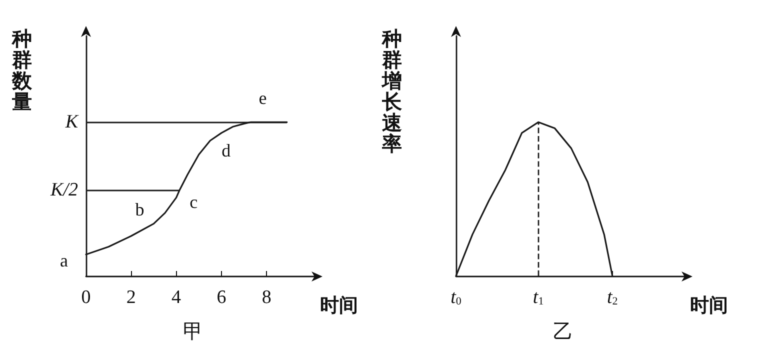 This screenshot has height=356, width=757. Describe the element at coordinates (262, 98) in the screenshot. I see `annotation: e` at that location.